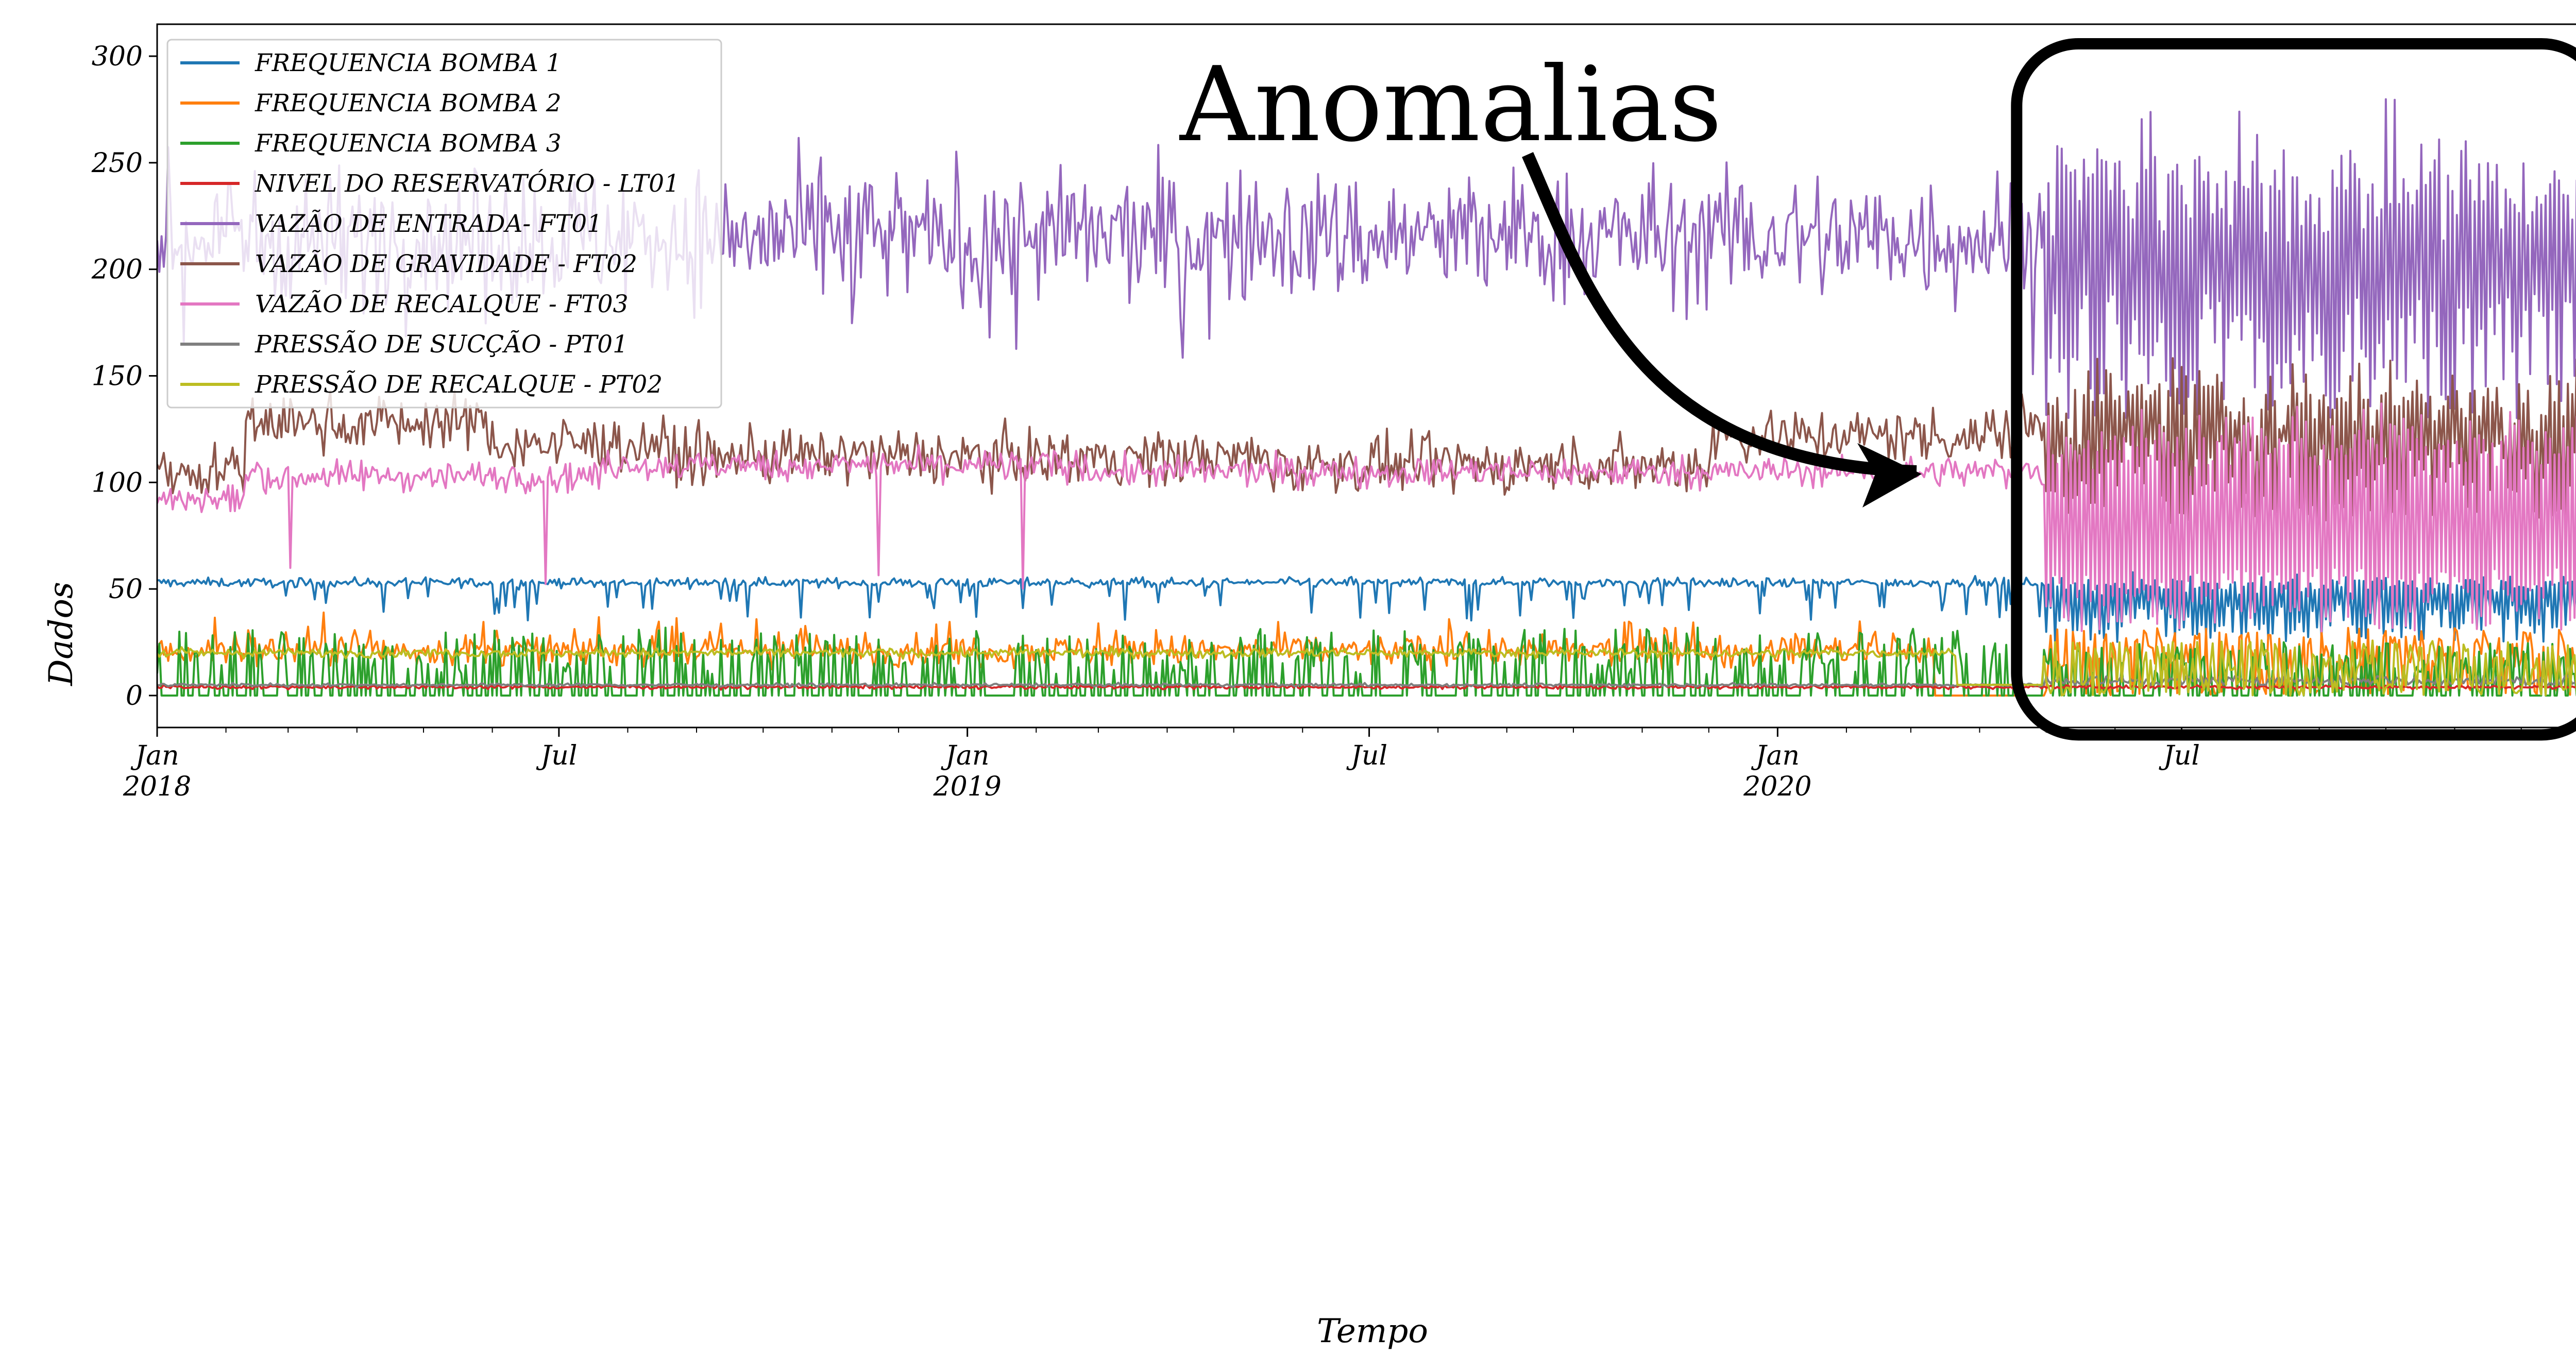  Describe the element at coordinates (446, 264) in the screenshot. I see `legend-label: VAZÃO DE GRAVIDADE - FT02` at that location.